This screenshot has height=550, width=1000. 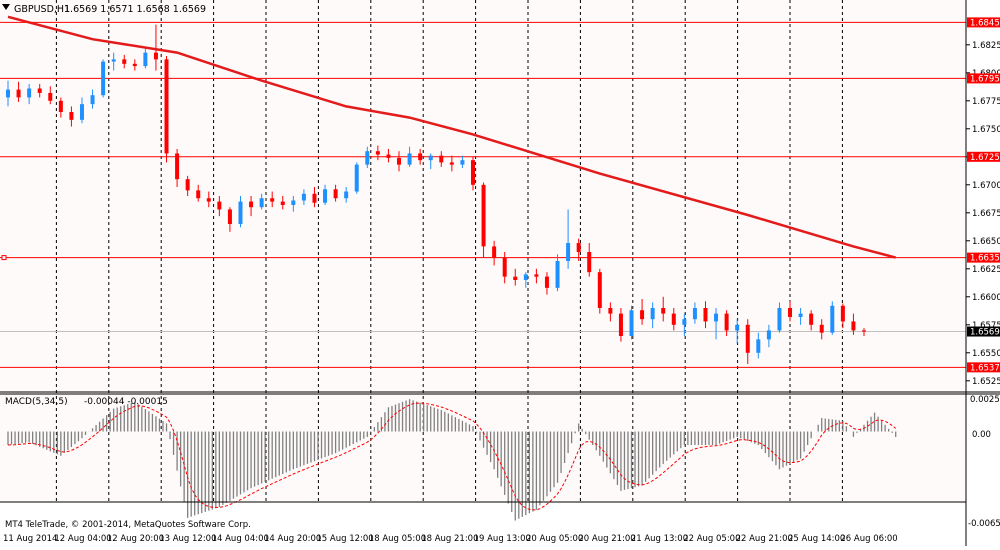 I want to click on macd-label: MACD(5,34,5), so click(x=36, y=402).